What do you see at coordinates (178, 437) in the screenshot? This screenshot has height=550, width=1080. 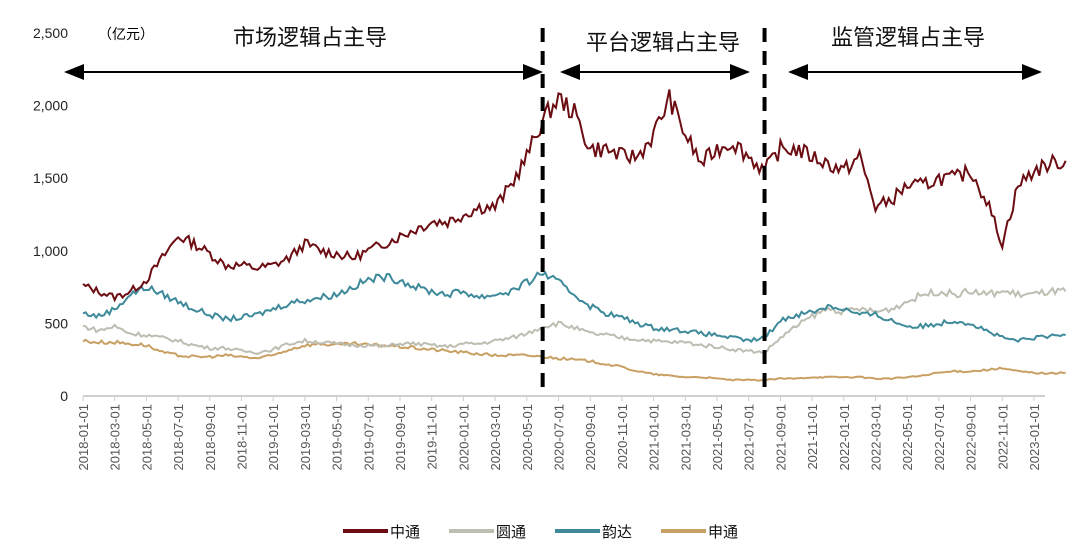 I see `x-tick-label: 2018-07-01` at bounding box center [178, 437].